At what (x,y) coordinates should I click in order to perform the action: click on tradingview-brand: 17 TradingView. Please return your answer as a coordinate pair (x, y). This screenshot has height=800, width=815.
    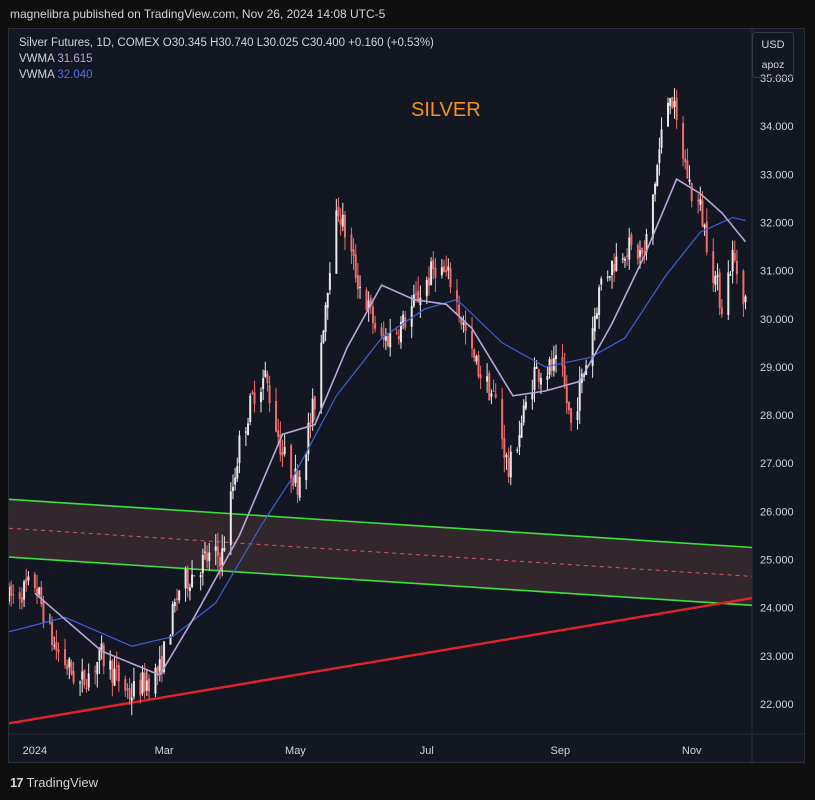
    Looking at the image, I should click on (54, 782).